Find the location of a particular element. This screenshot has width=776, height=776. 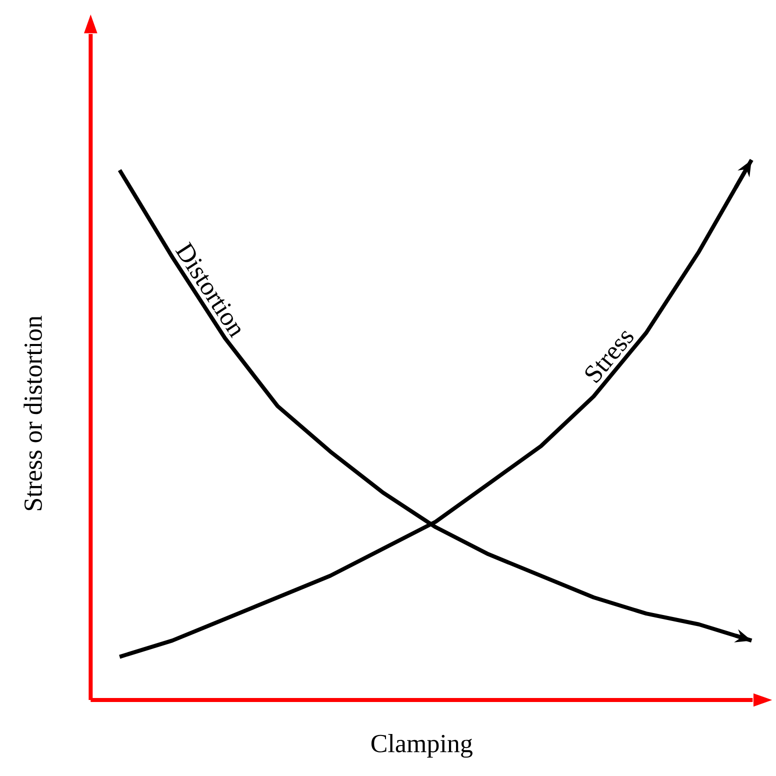

x-axis-title: Clamping is located at coordinates (422, 746).